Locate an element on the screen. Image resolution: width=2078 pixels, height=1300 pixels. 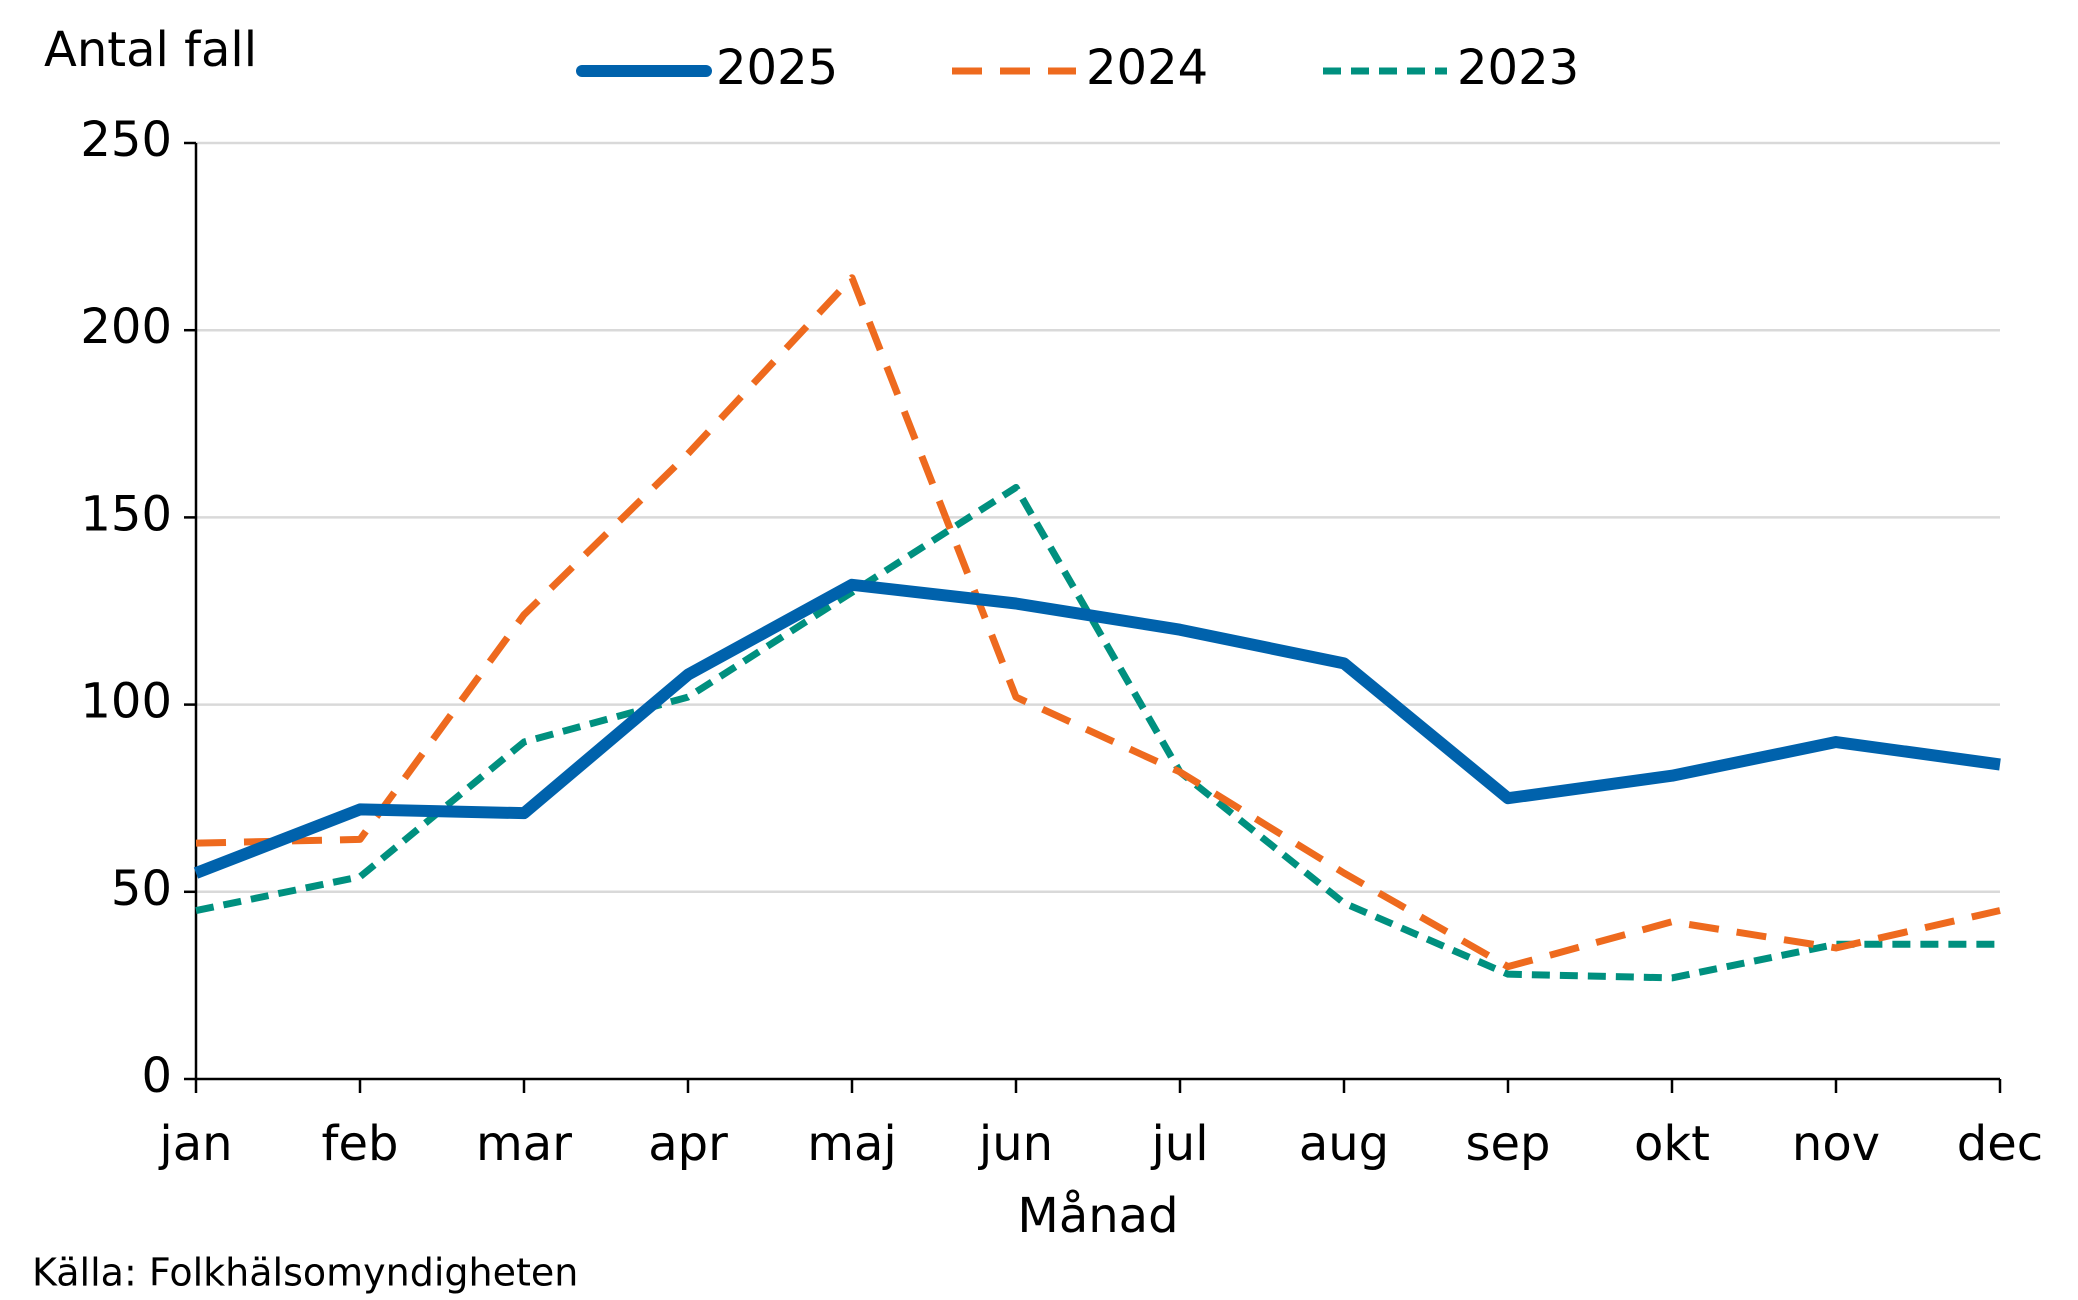
y-tick-label: 100 is located at coordinates (126, 702).